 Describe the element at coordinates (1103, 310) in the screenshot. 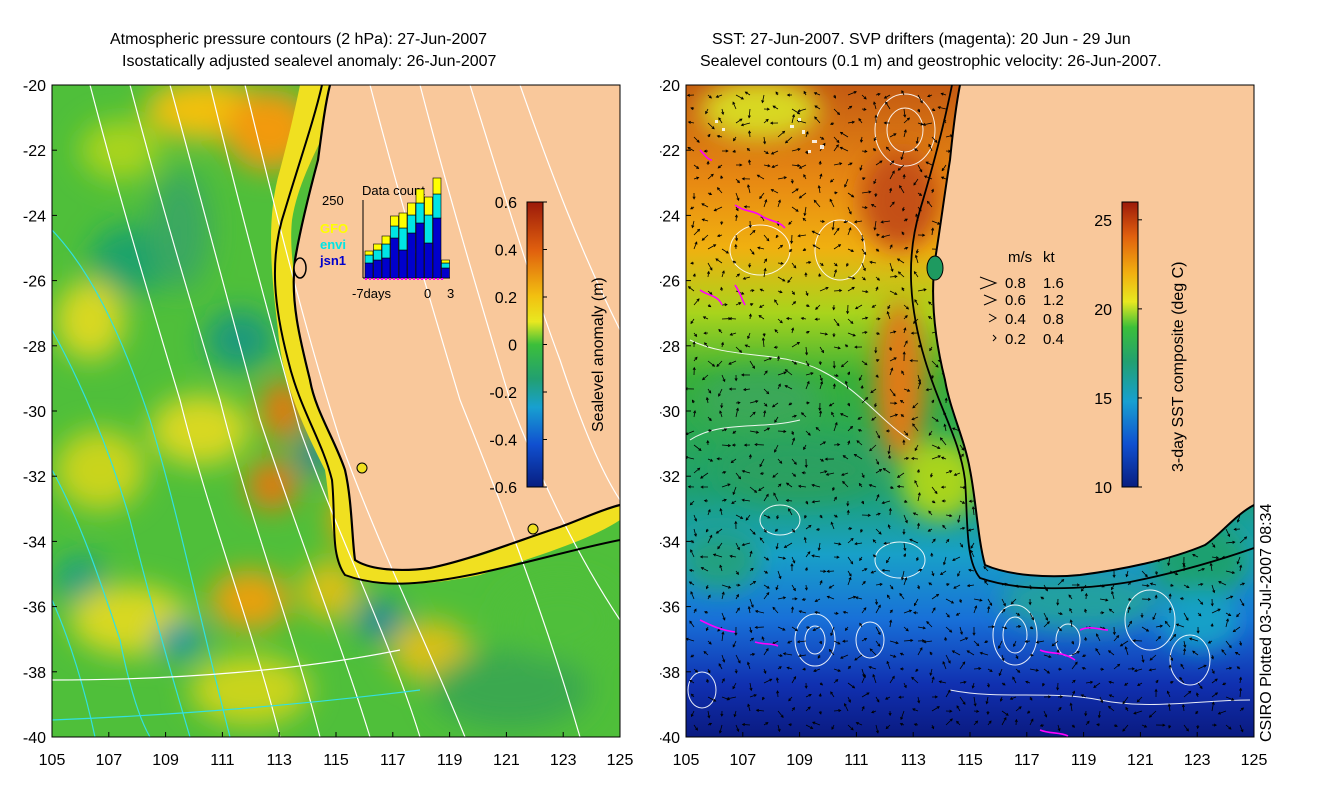

I see `right-cbticks-label: 20` at that location.